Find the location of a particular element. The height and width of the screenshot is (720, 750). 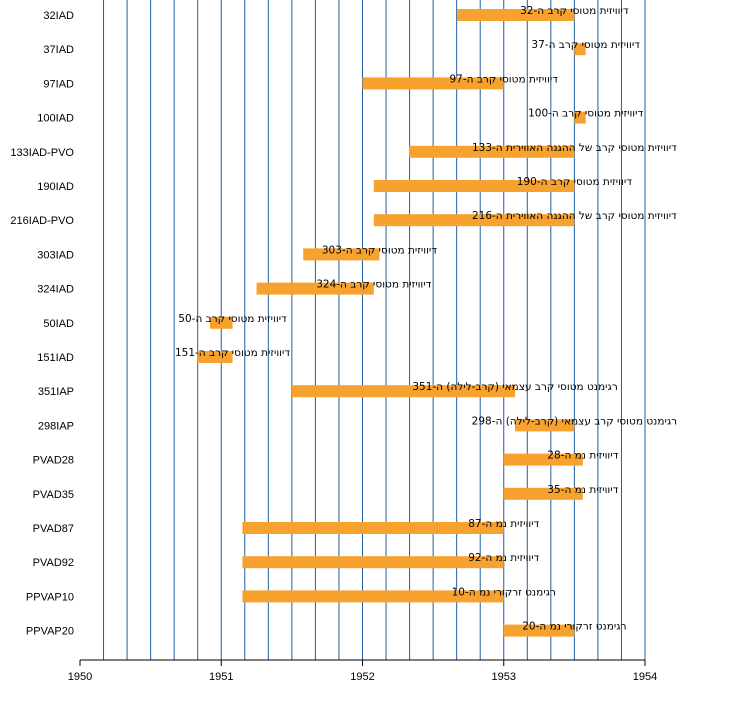

bar-216IAD-PVO is located at coordinates (474, 220).